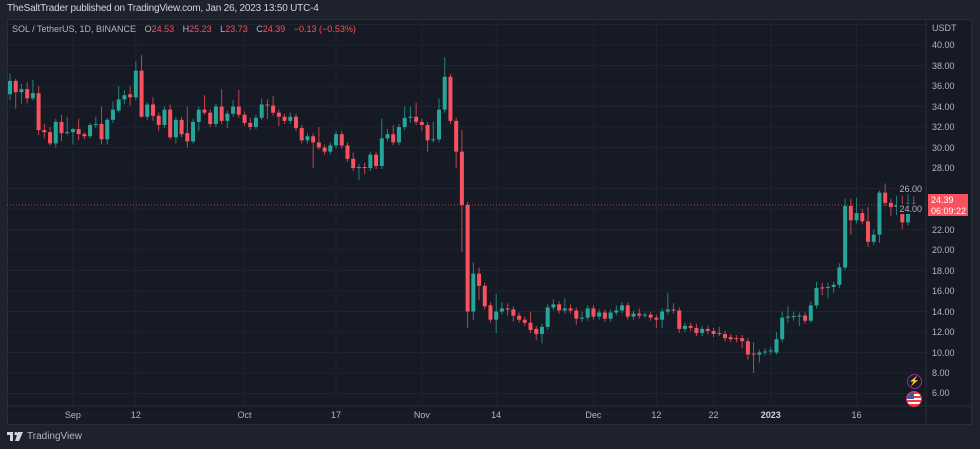 This screenshot has width=980, height=449. What do you see at coordinates (914, 399) in the screenshot?
I see `us-flag-icon` at bounding box center [914, 399].